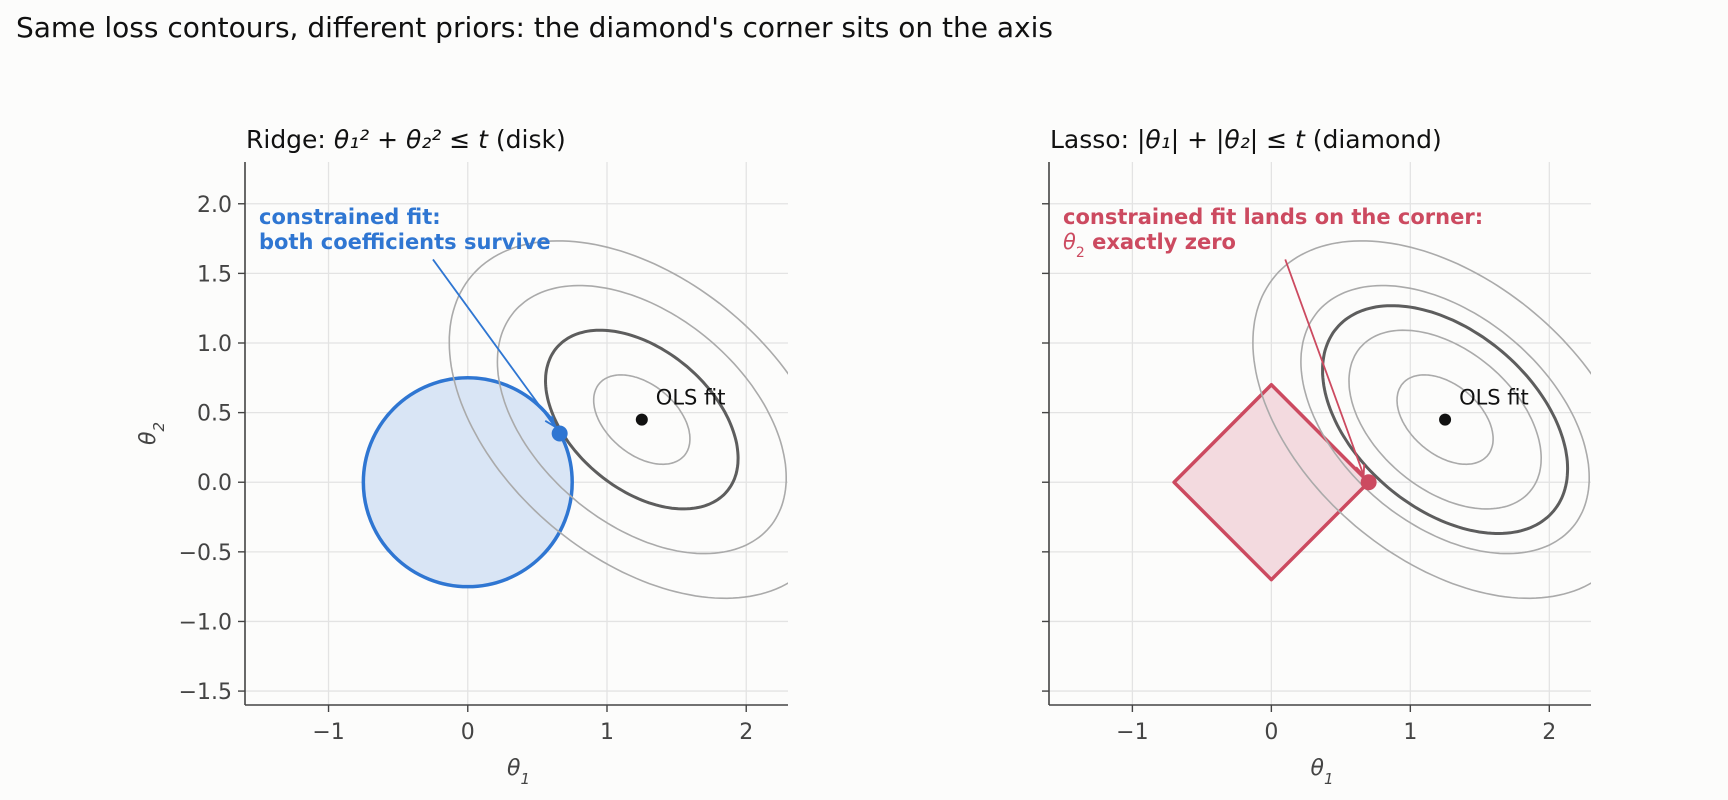 This screenshot has width=1728, height=800. I want to click on y-tick-label: −1.0, so click(205, 622).